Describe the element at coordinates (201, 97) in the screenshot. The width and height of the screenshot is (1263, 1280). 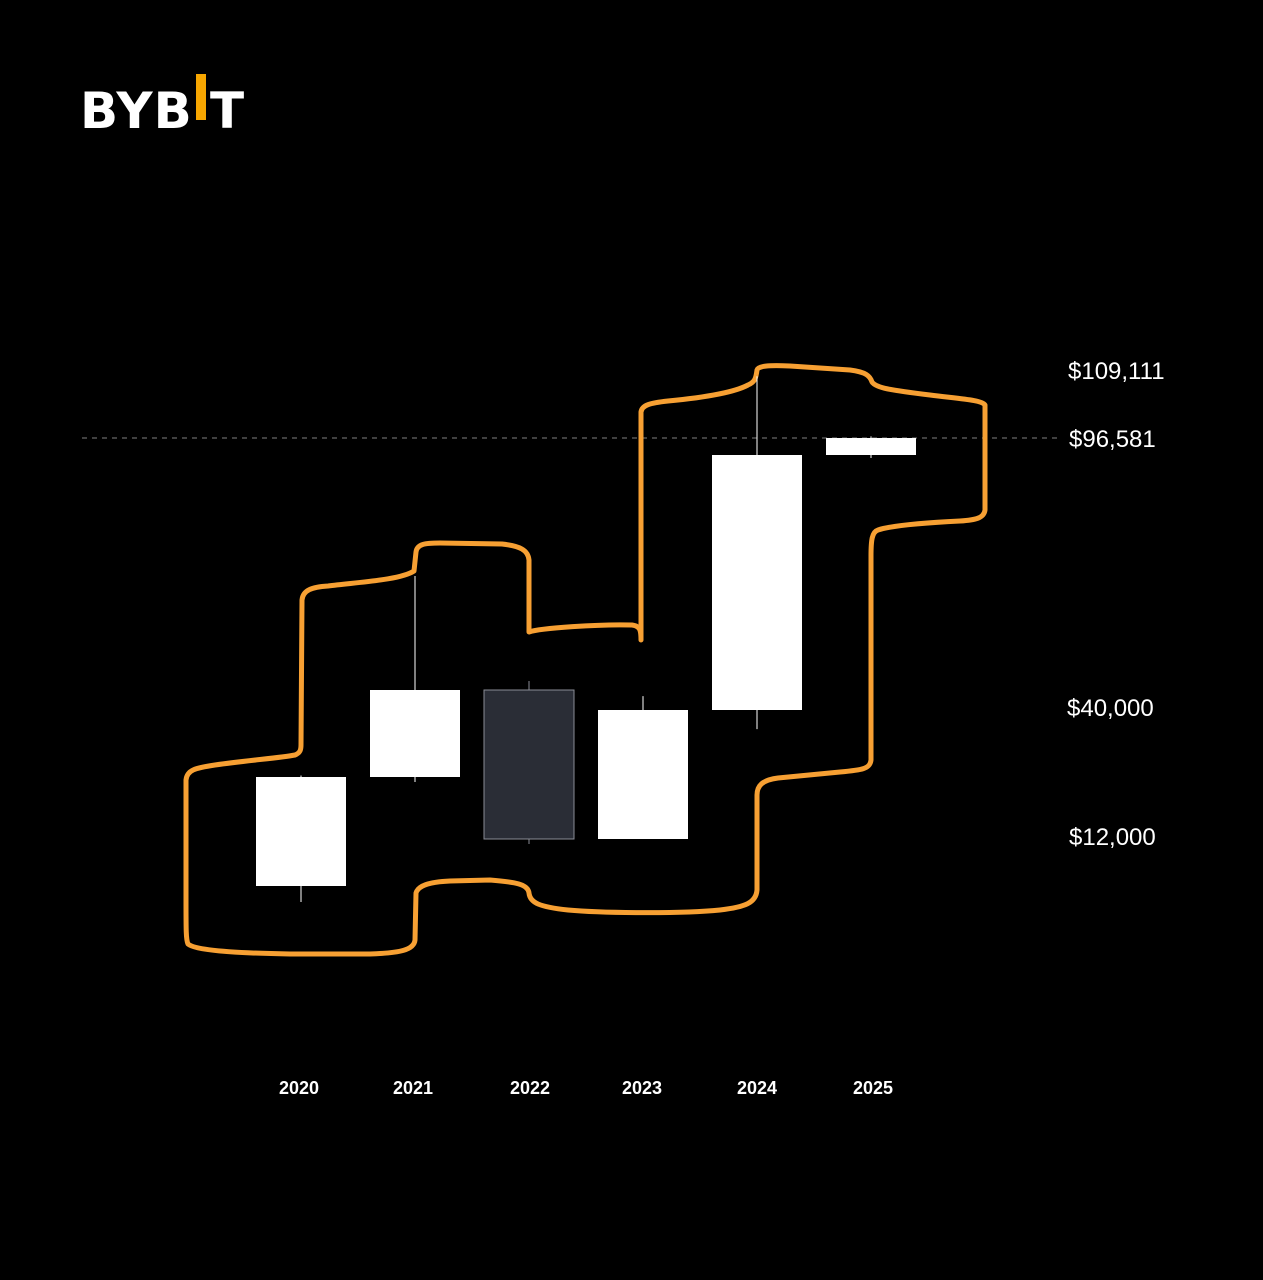
I see `logo-i-bar` at that location.